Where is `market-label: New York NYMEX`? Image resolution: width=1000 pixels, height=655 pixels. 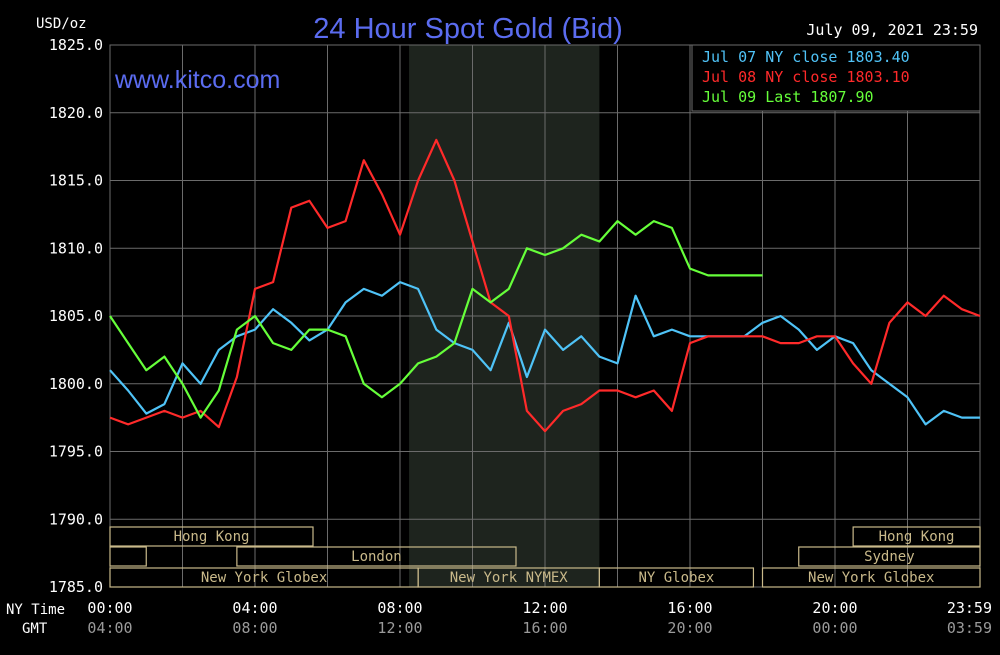 market-label: New York NYMEX is located at coordinates (509, 578).